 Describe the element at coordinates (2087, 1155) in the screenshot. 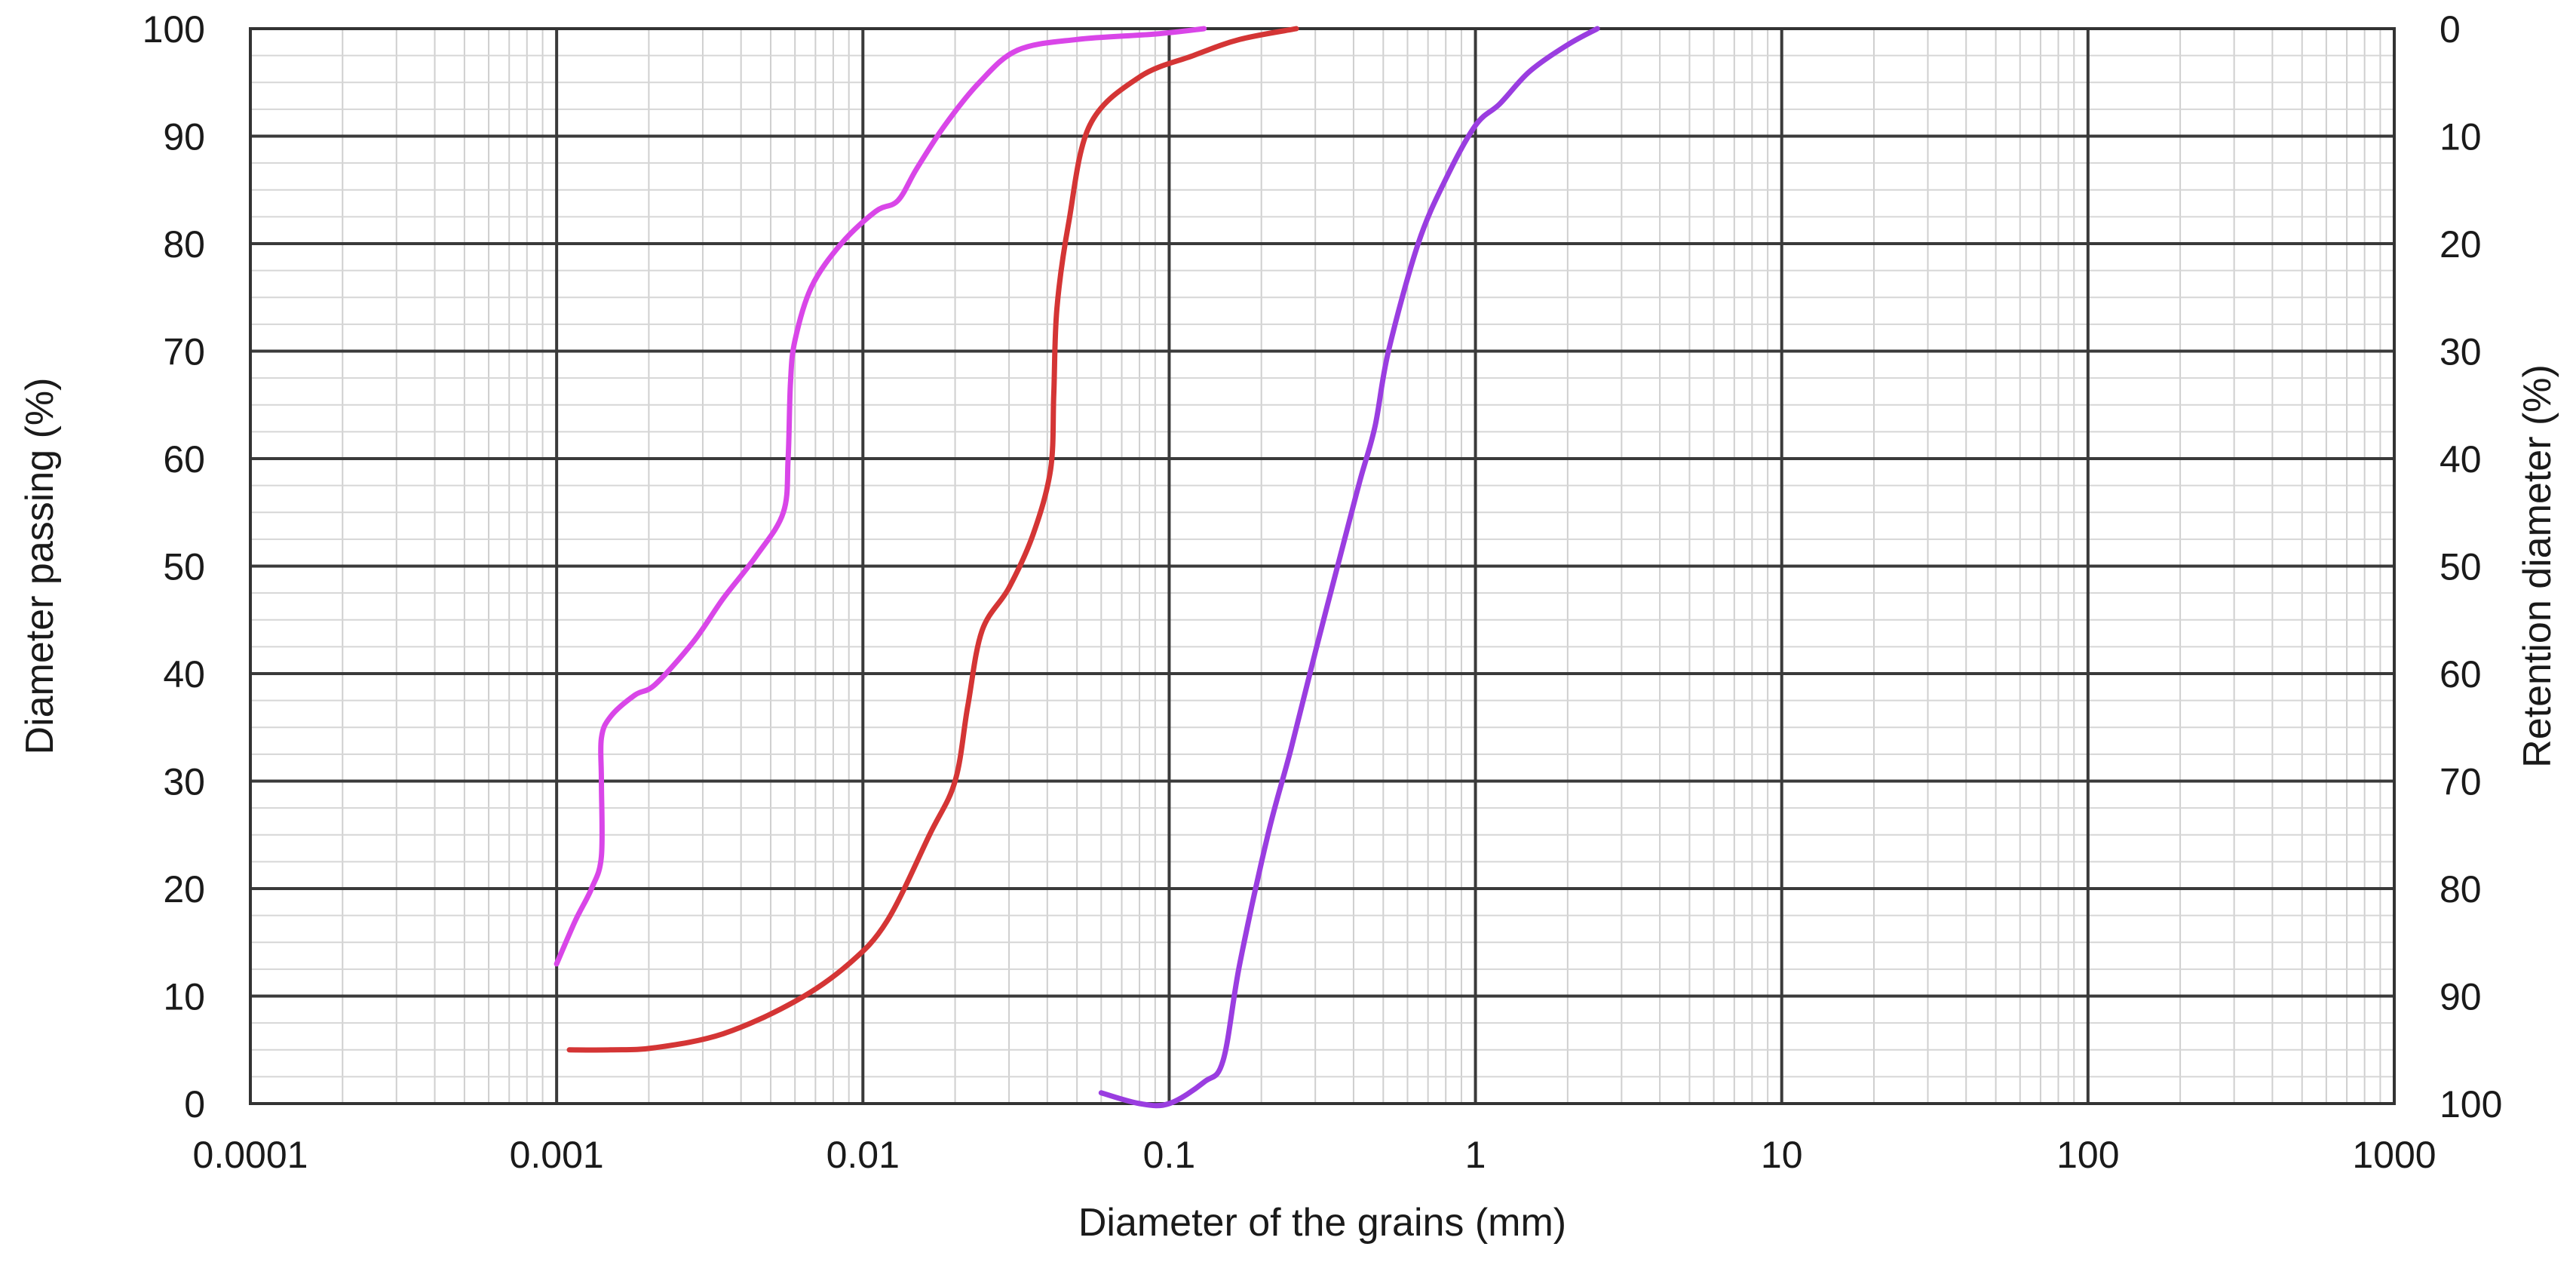

I see `x-tick-label: 100` at that location.